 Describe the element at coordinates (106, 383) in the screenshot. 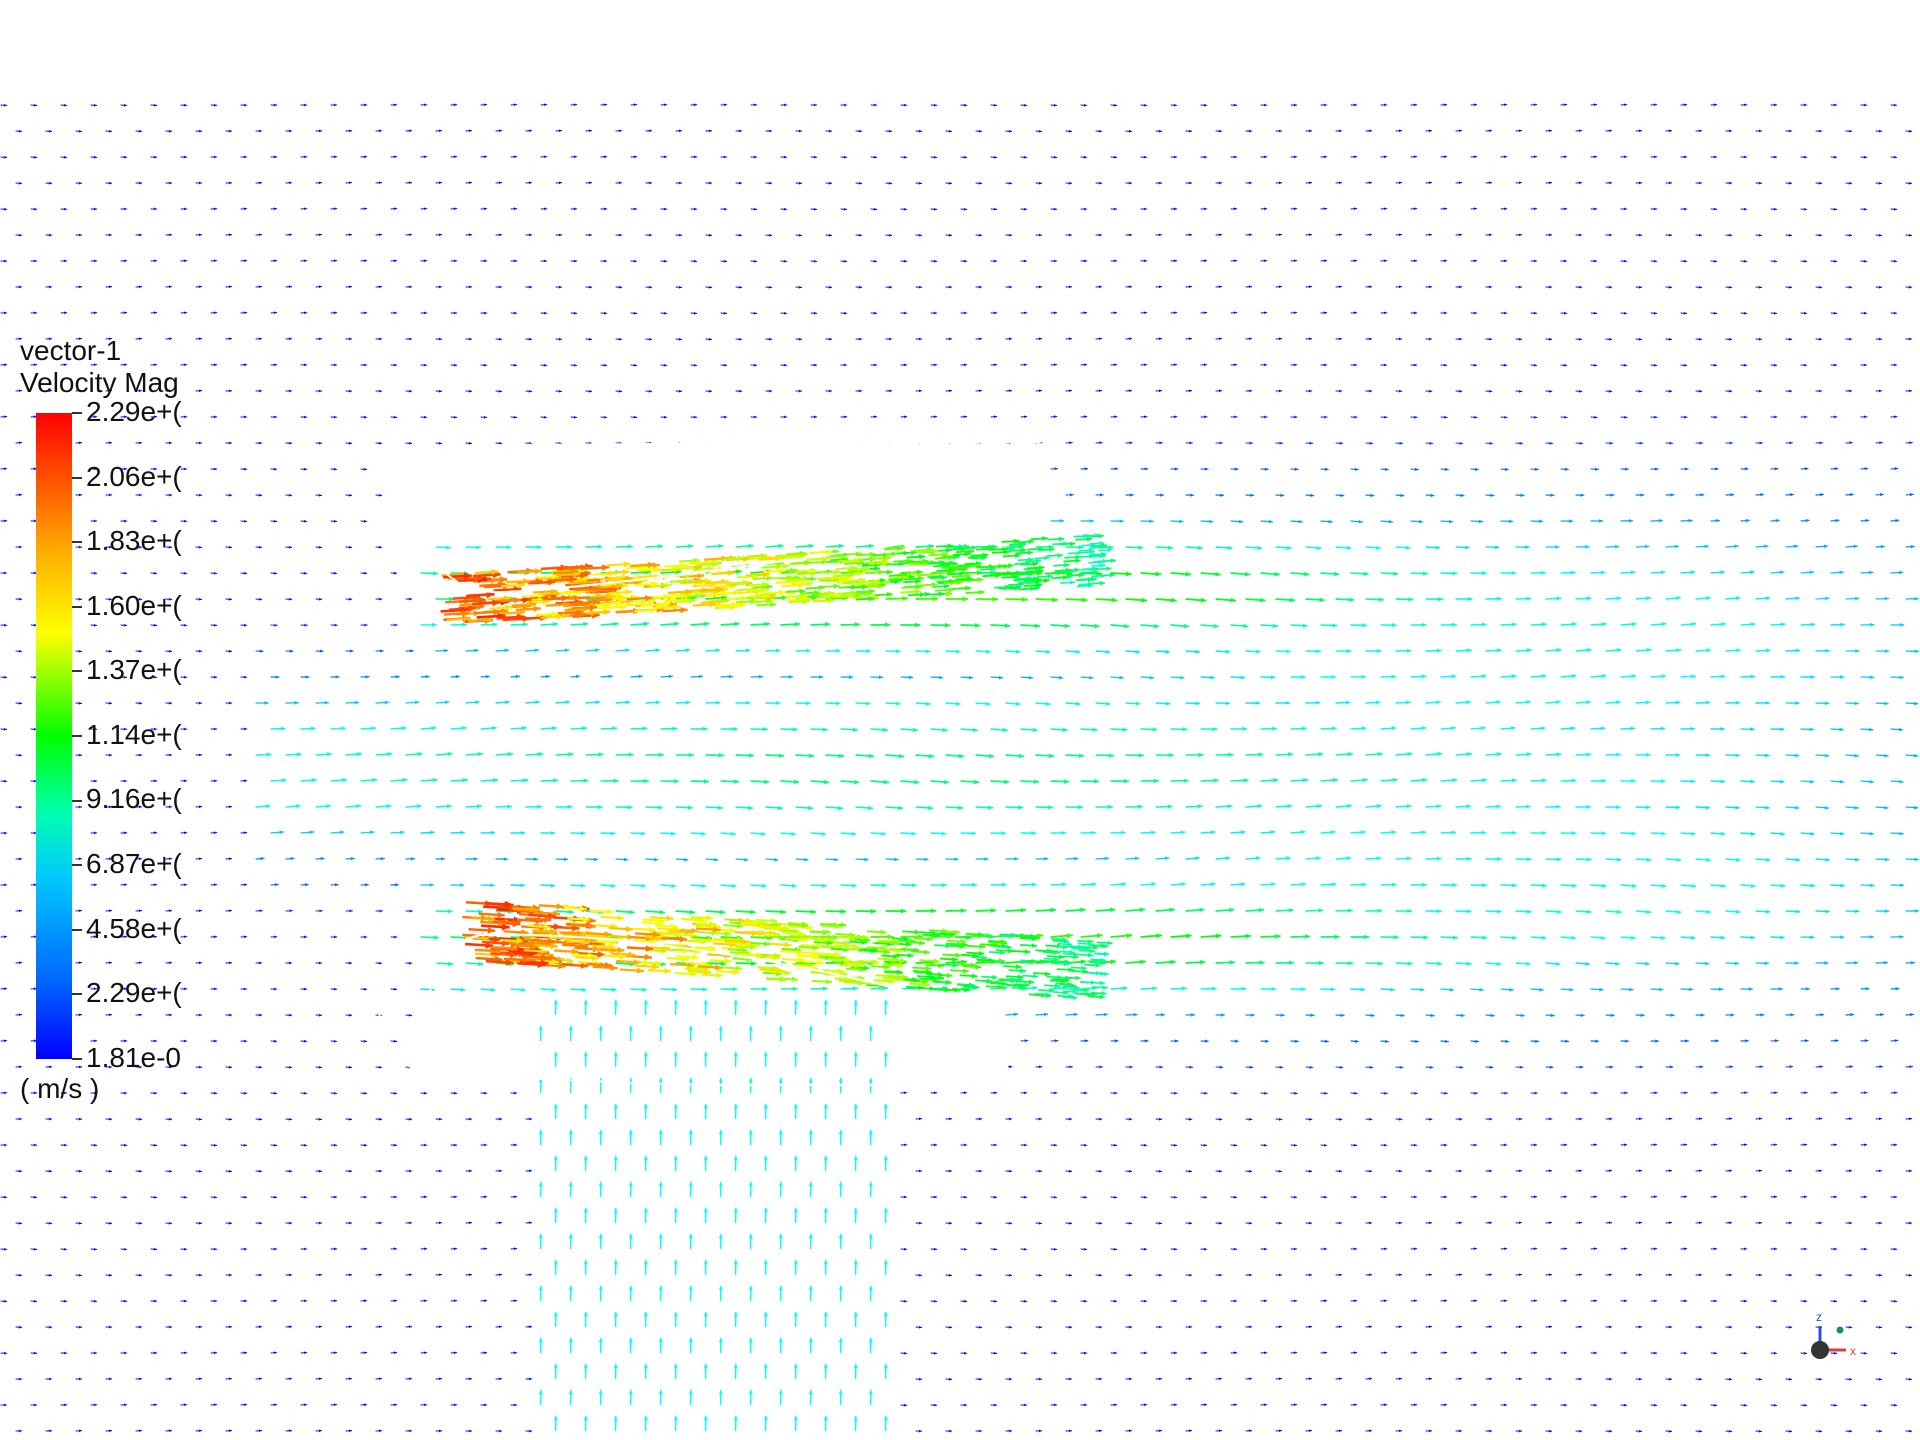

I see `legend-quantity: Velocity Mag` at that location.